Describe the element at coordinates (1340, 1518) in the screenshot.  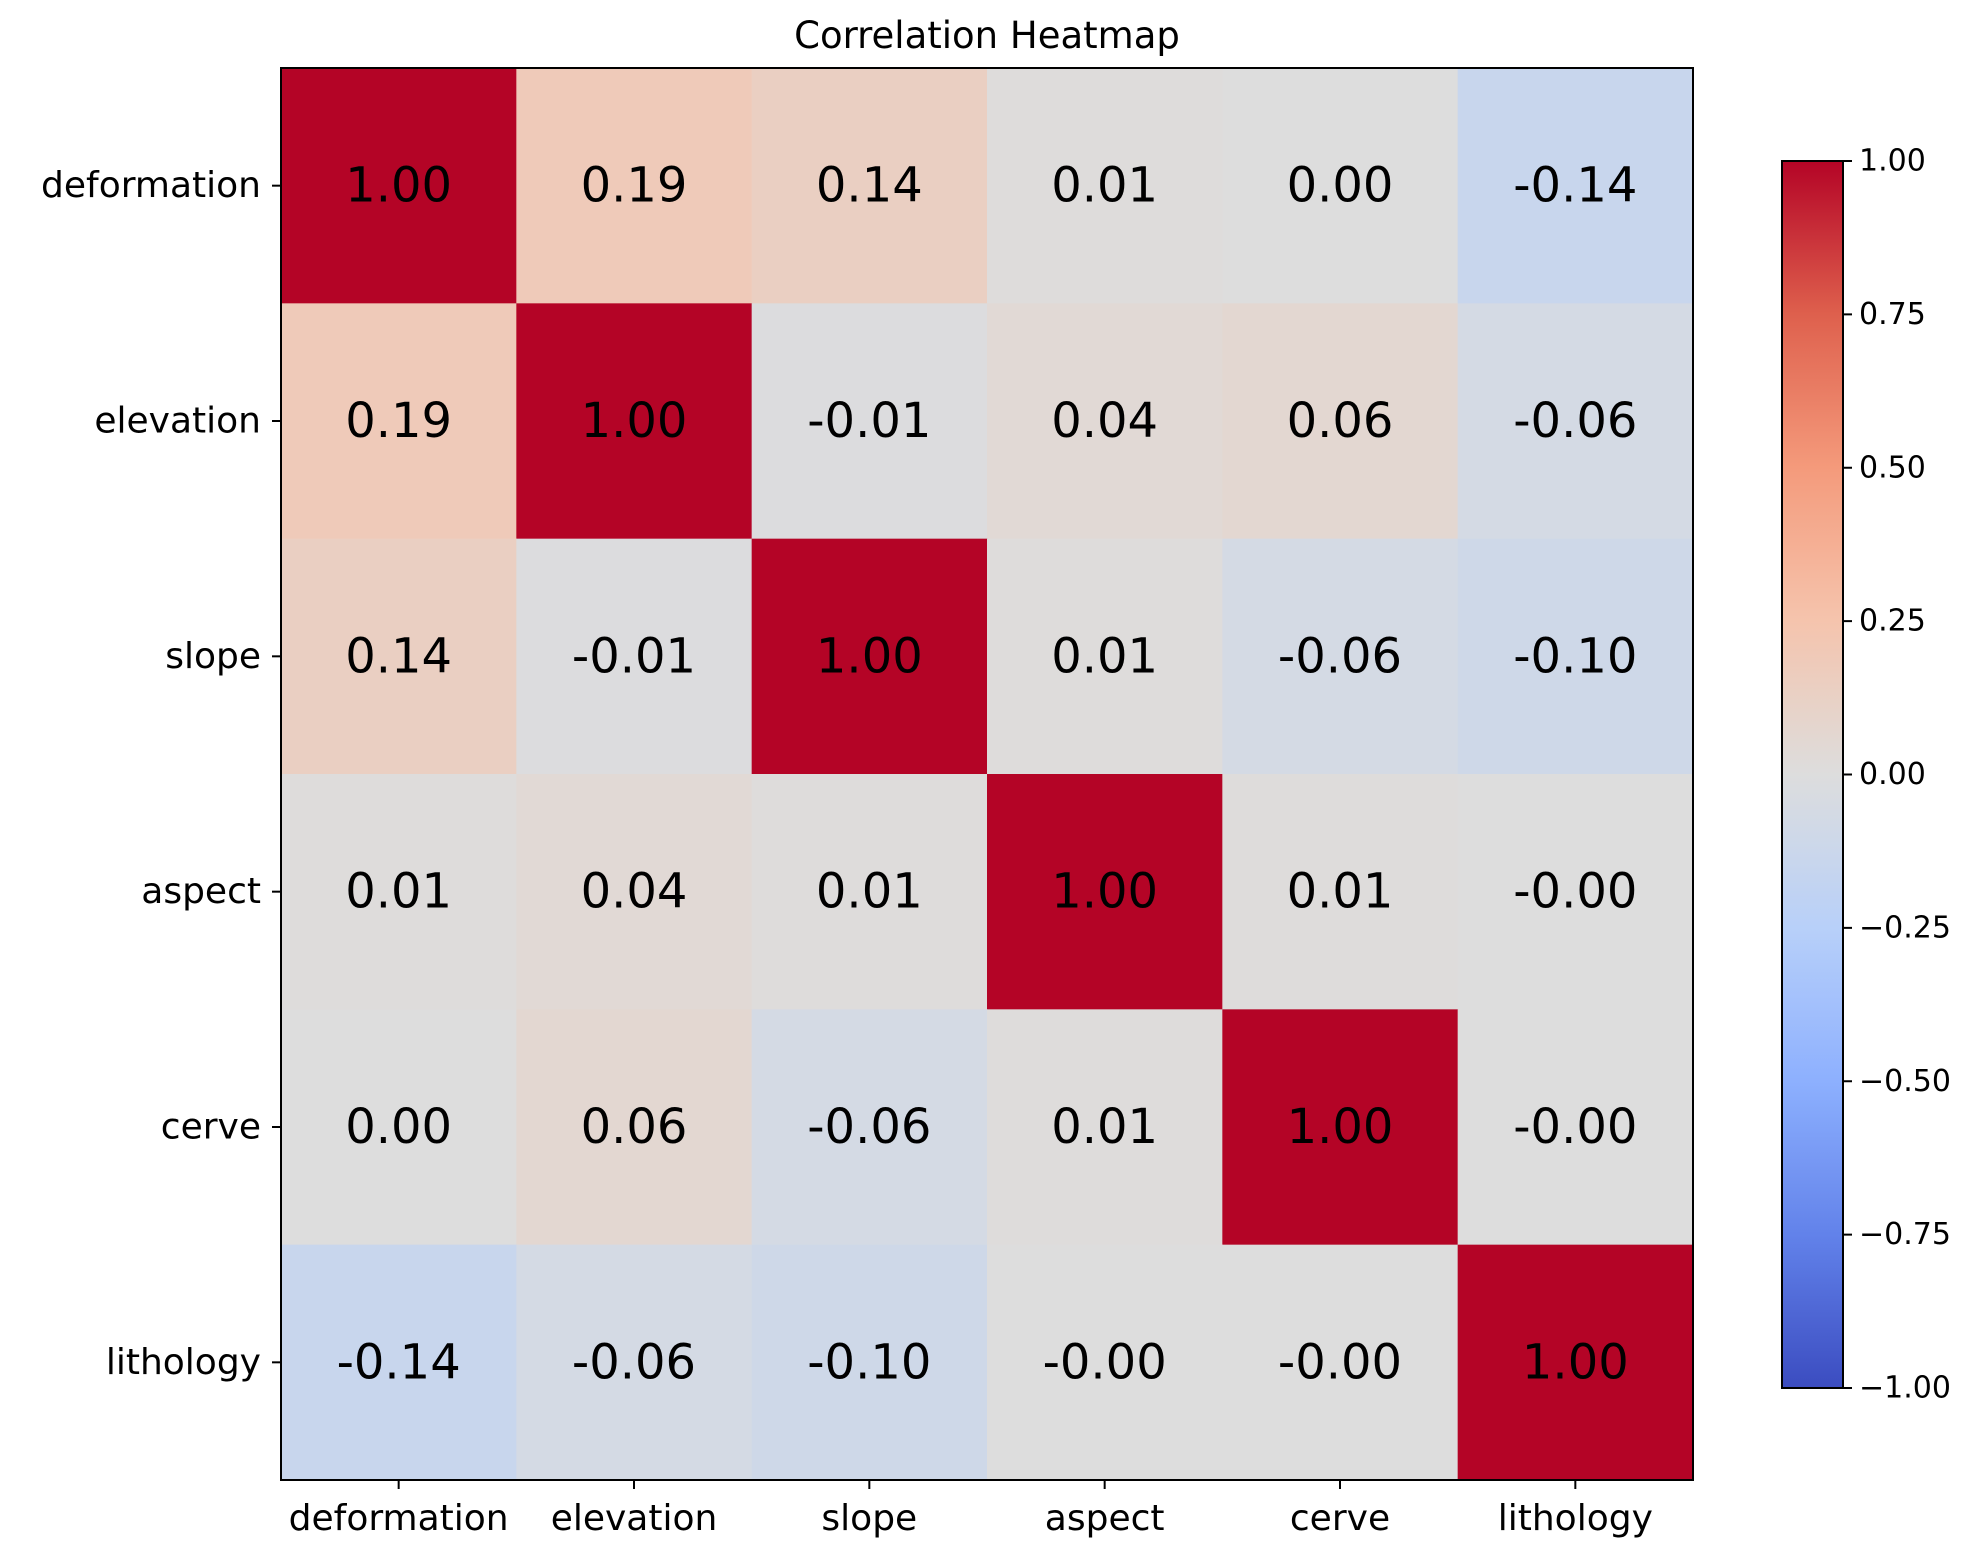
I see `x-tick-label: cerve` at that location.